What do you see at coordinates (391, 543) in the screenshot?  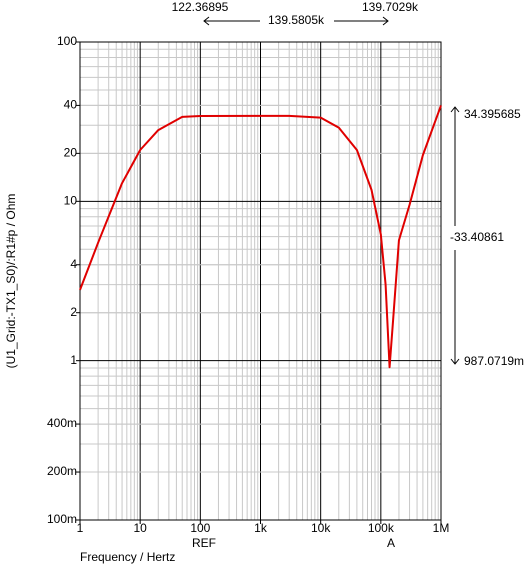 I see `cursor-name: A` at bounding box center [391, 543].